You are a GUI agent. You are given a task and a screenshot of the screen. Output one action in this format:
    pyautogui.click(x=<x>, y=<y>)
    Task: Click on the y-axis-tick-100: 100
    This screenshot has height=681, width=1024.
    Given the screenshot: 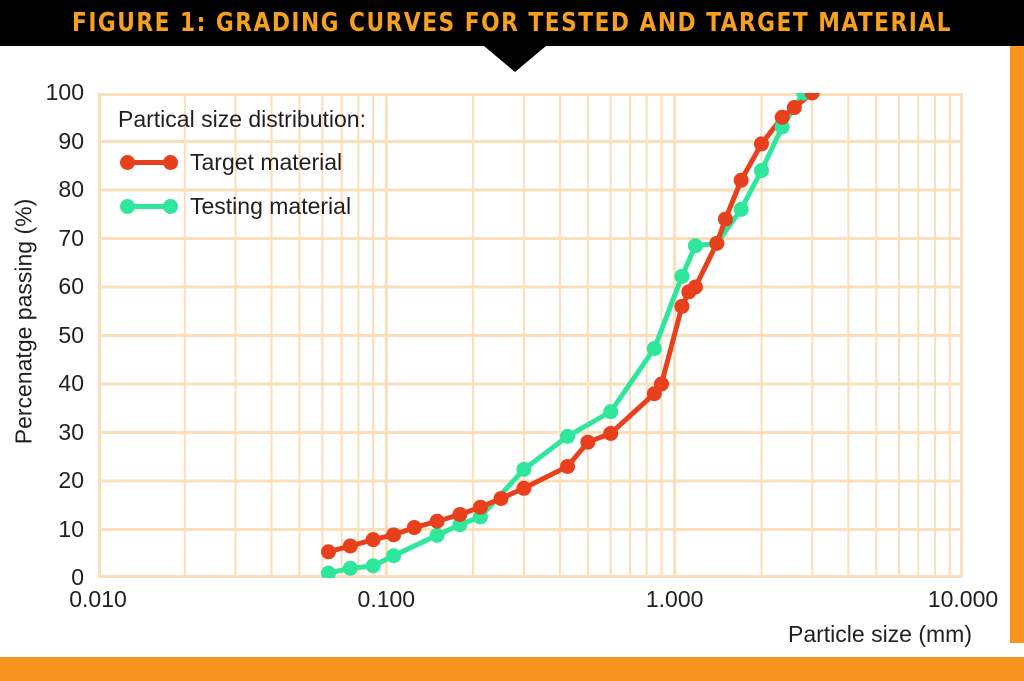 What is the action you would take?
    pyautogui.click(x=64, y=92)
    